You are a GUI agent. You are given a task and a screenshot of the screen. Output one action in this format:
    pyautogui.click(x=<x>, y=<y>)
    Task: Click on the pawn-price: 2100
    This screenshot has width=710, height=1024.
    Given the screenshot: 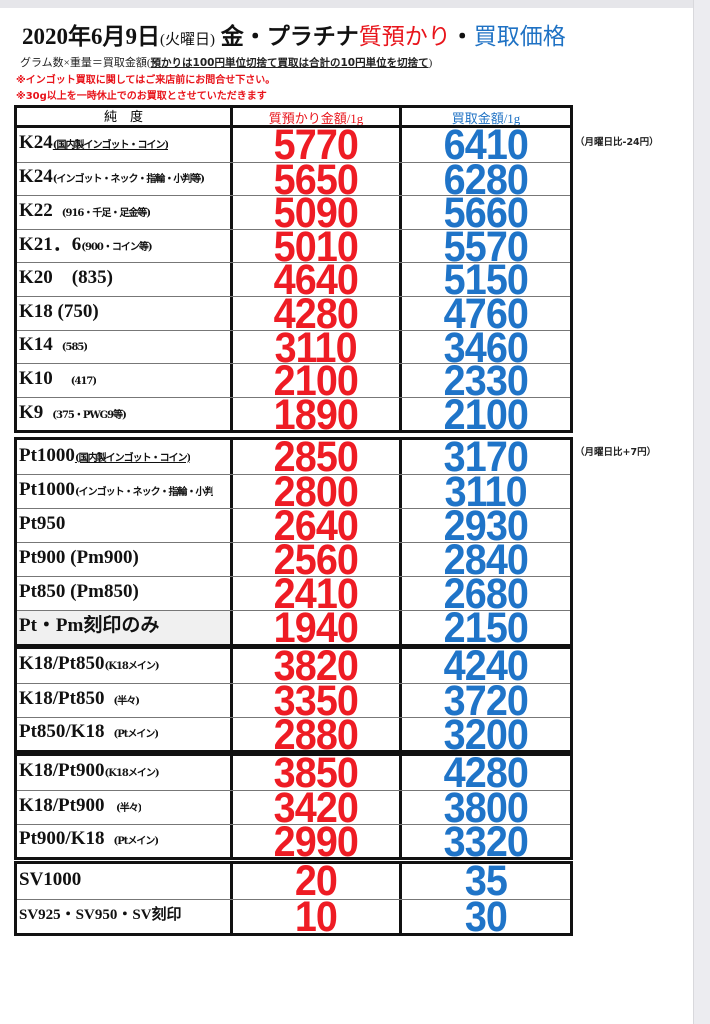 What is the action you would take?
    pyautogui.click(x=316, y=380)
    